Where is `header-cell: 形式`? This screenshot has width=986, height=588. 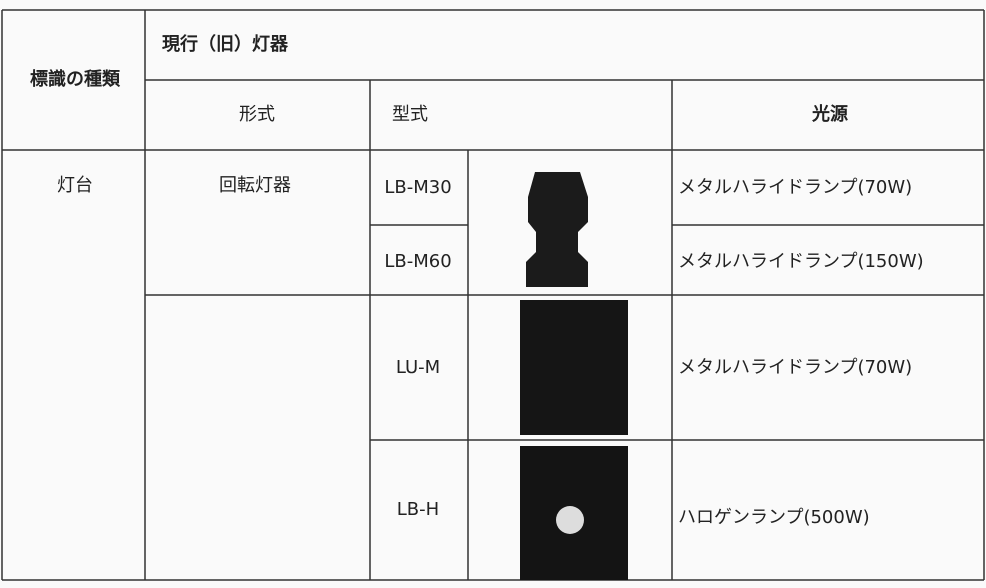 header-cell: 形式 is located at coordinates (257, 114).